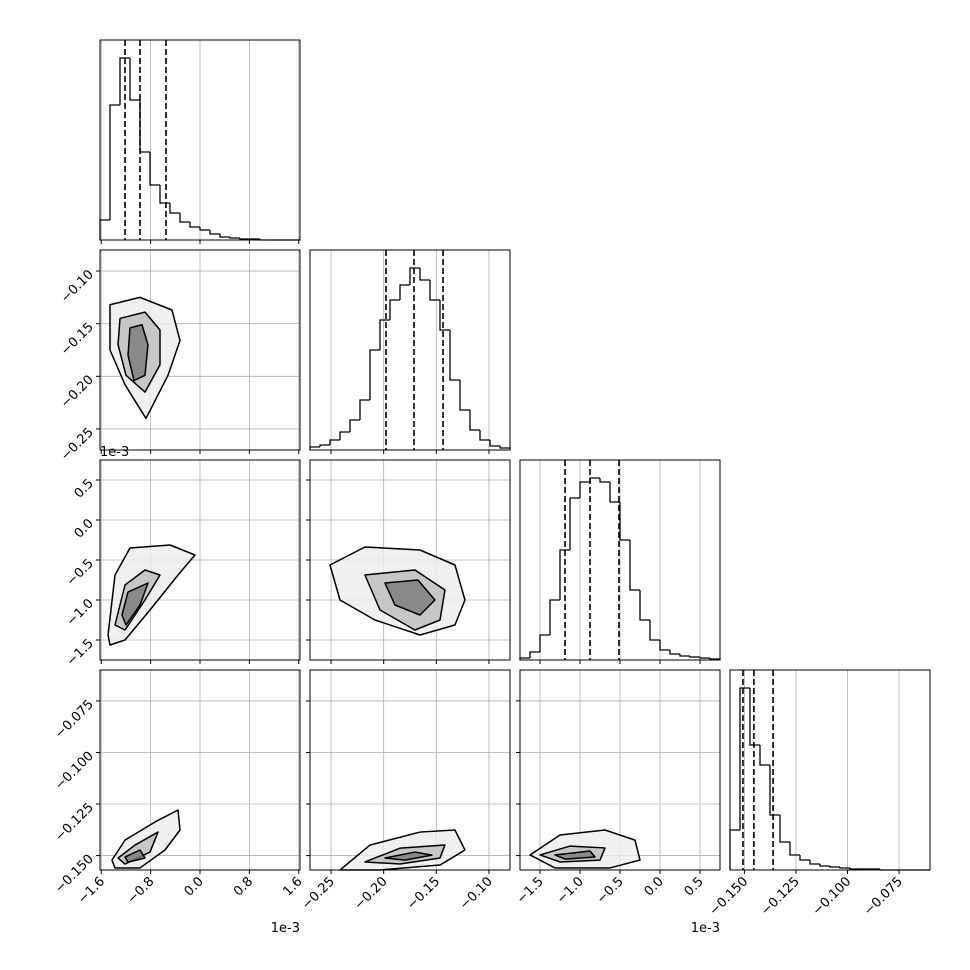 Image resolution: width=970 pixels, height=970 pixels. What do you see at coordinates (77, 392) in the screenshot?
I see `y-tick-label: −0.20` at bounding box center [77, 392].